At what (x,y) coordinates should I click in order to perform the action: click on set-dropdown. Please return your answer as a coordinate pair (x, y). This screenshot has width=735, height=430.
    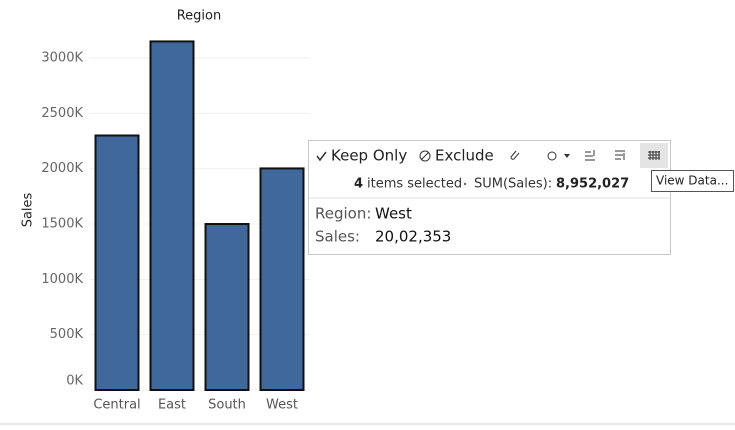
    Looking at the image, I should click on (567, 156).